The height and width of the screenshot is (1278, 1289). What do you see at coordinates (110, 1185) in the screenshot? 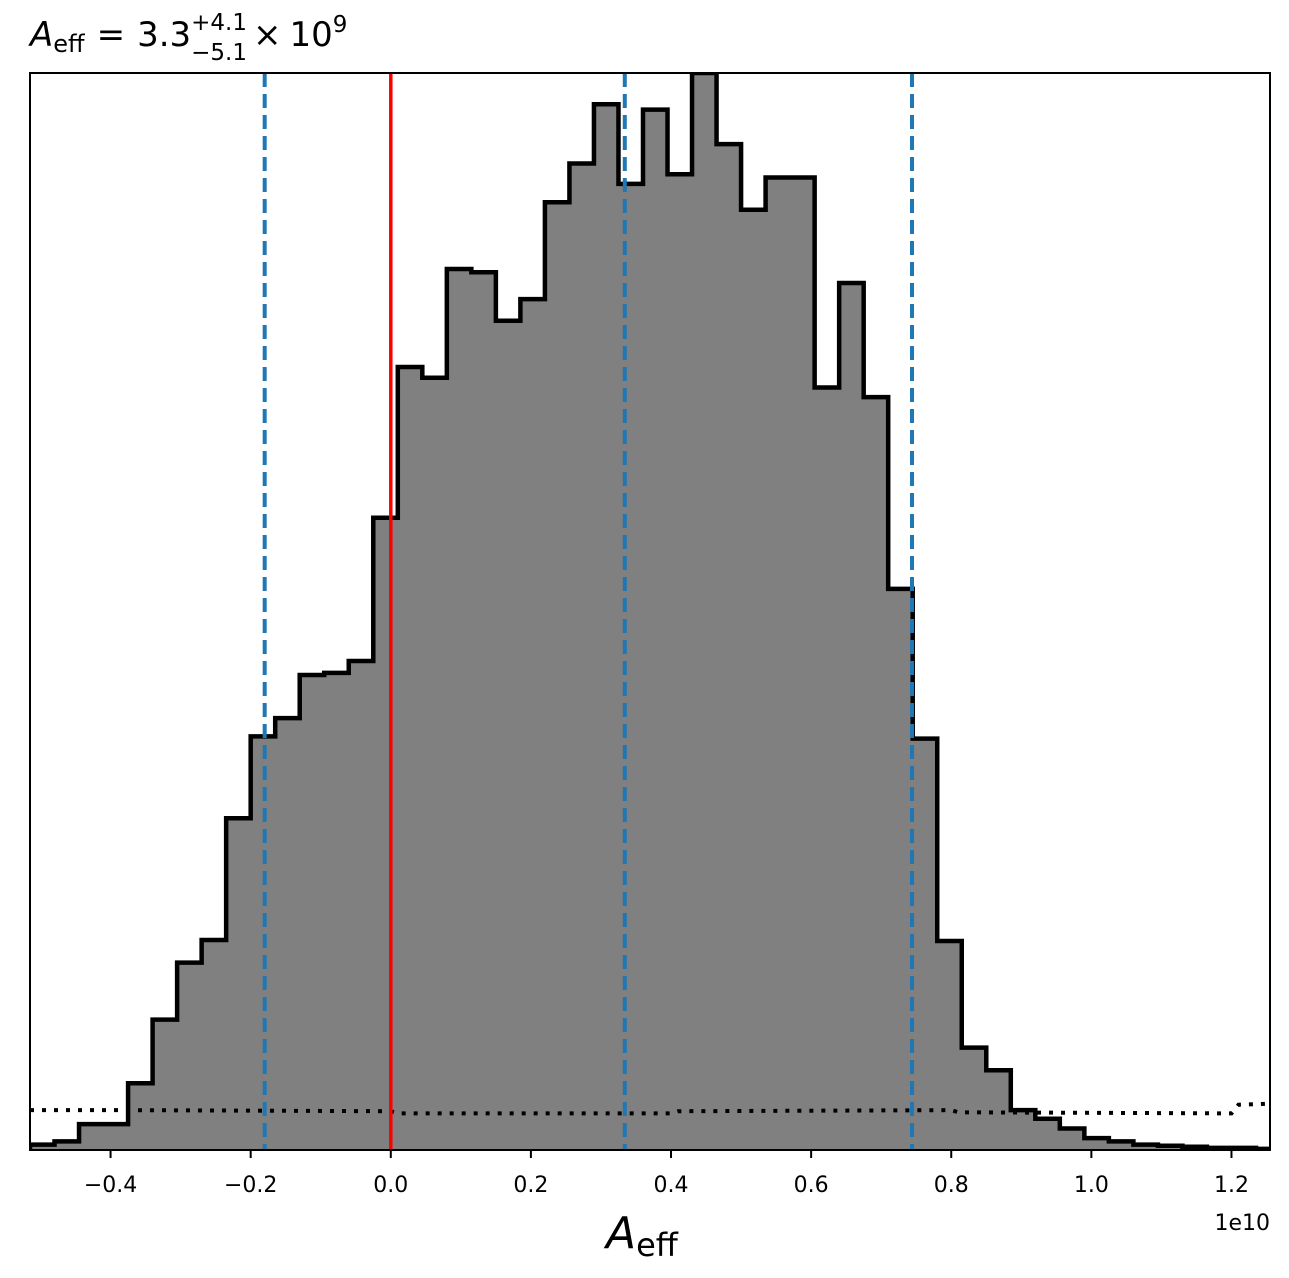
I see `x-tick-label: −0.4` at bounding box center [110, 1185].